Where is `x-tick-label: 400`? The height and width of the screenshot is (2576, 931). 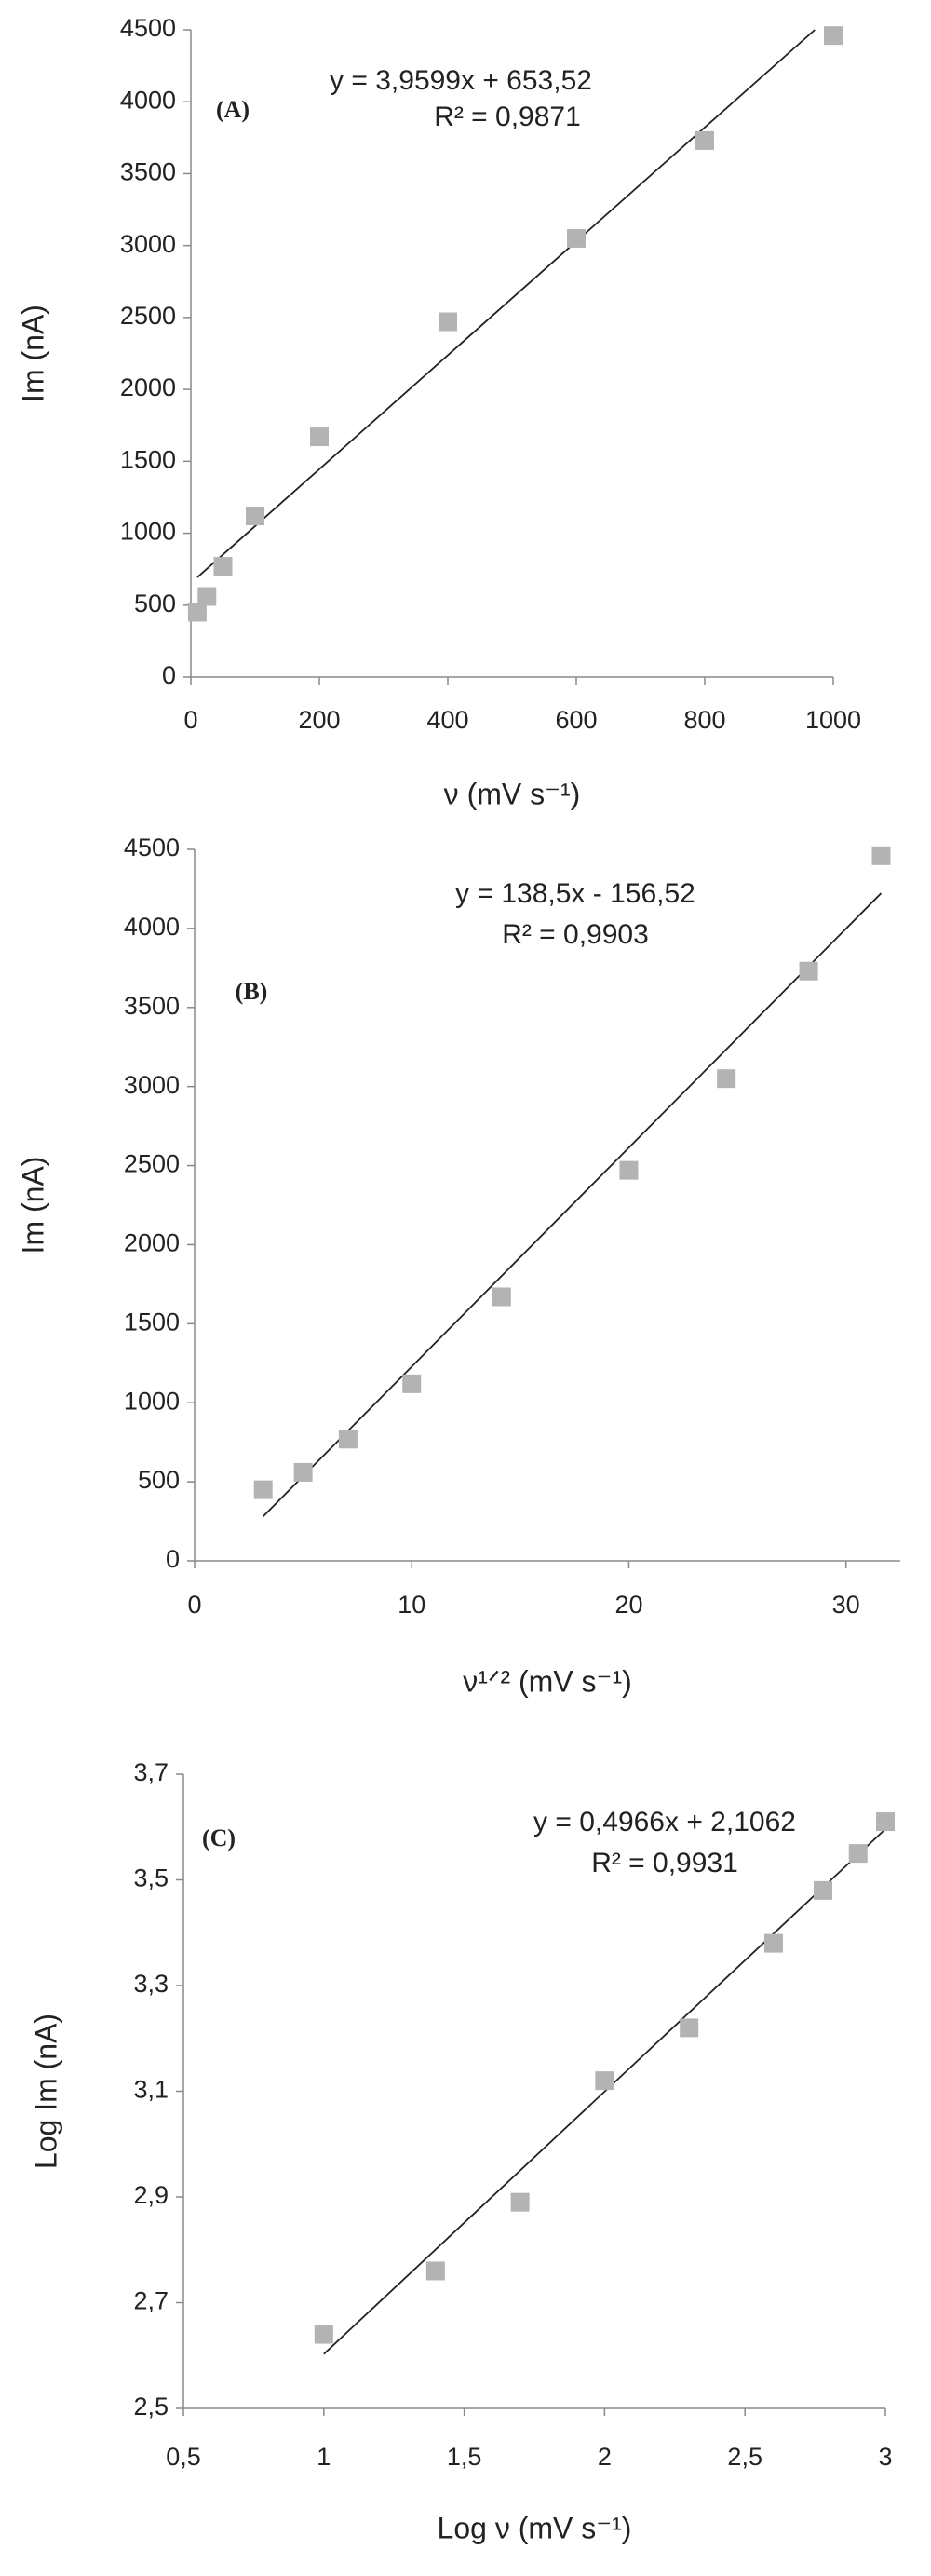 x-tick-label: 400 is located at coordinates (447, 720).